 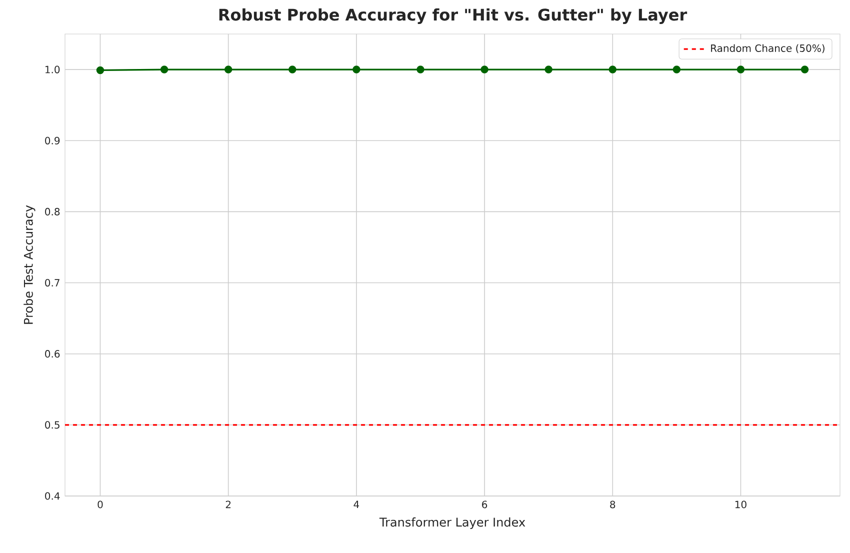 What do you see at coordinates (453, 16) in the screenshot?
I see `chart-title: Robust Probe Accuracy for "Hit vs. Gutter" by Layer` at bounding box center [453, 16].